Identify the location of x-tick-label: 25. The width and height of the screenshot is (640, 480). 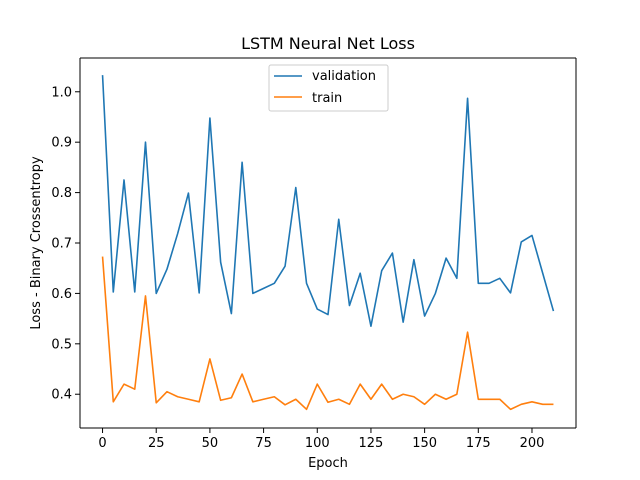
(156, 443).